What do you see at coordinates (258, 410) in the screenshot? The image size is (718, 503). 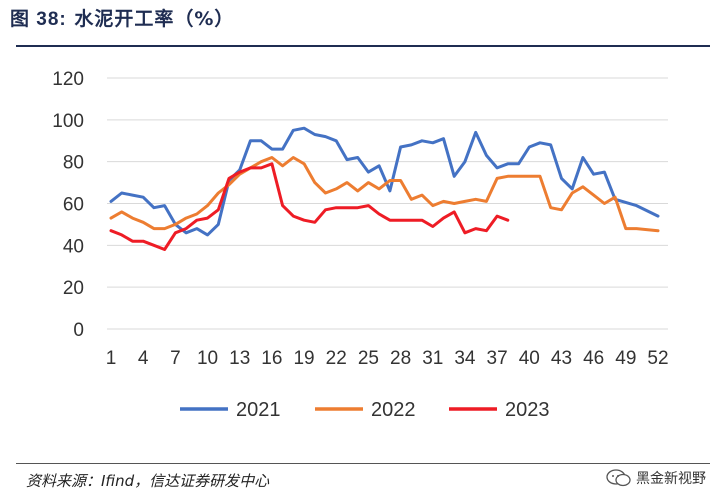 I see `legend-label-2021: 2021` at bounding box center [258, 410].